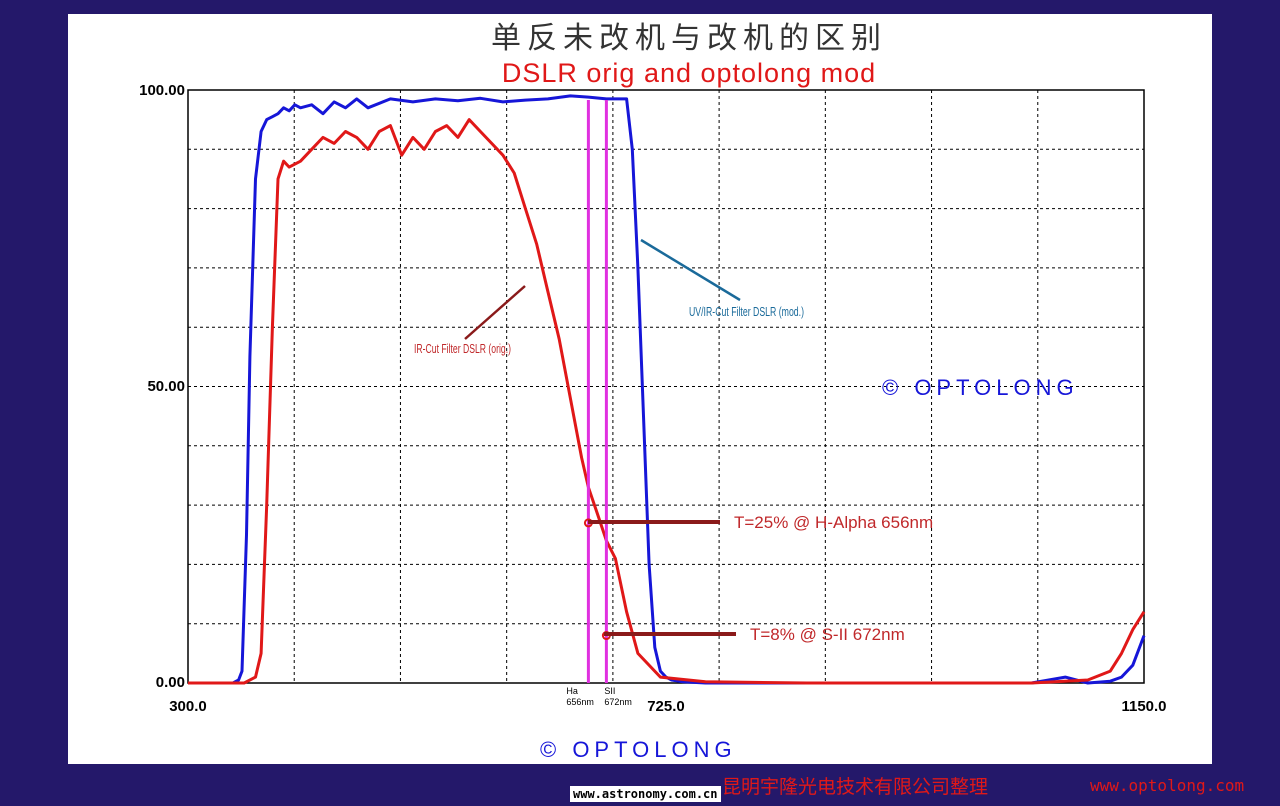 The height and width of the screenshot is (806, 1280). Describe the element at coordinates (618, 696) in the screenshot. I see `marker-label-sii: SII 672nm` at that location.